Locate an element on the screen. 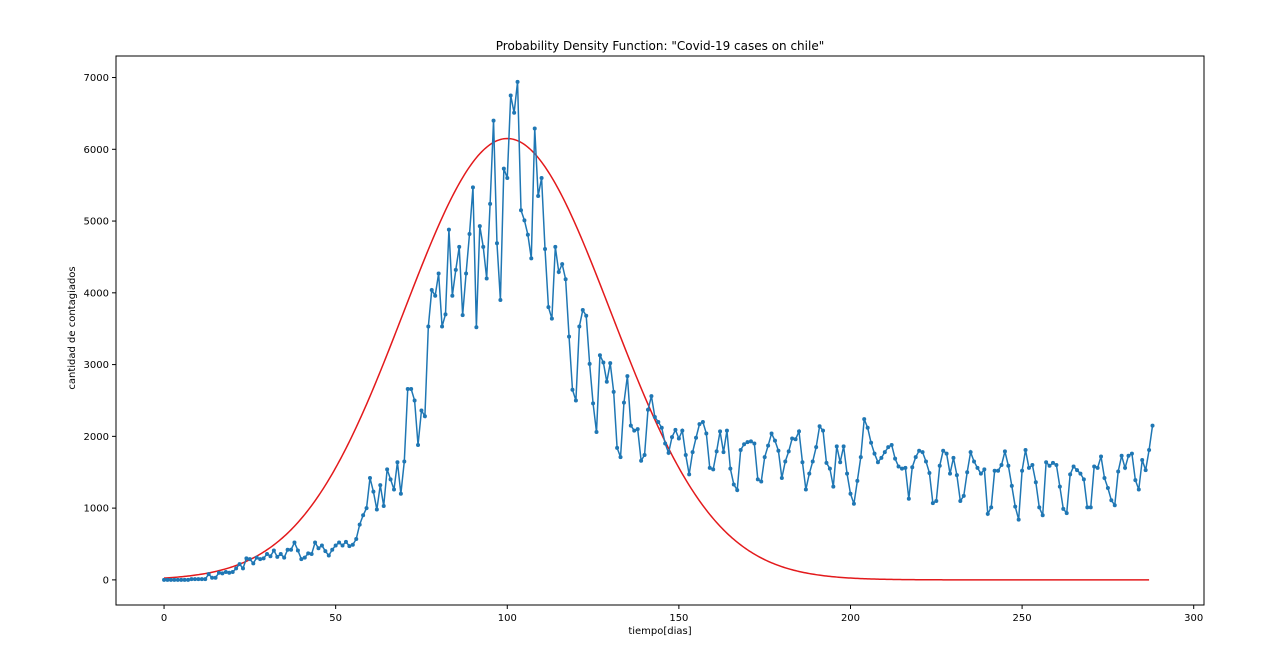  y-tick-label: 2000 is located at coordinates (96, 437).